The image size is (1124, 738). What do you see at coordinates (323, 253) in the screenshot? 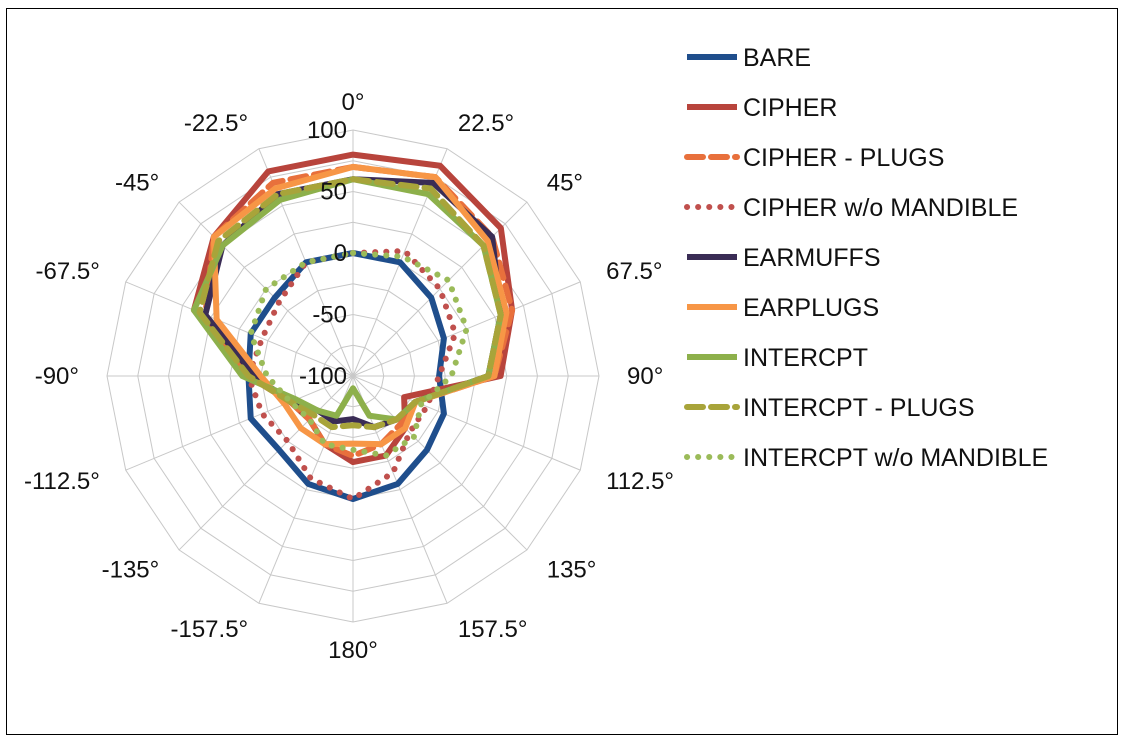
I see `radial-tick-labels: -100 -50 0 50 100` at bounding box center [323, 253].